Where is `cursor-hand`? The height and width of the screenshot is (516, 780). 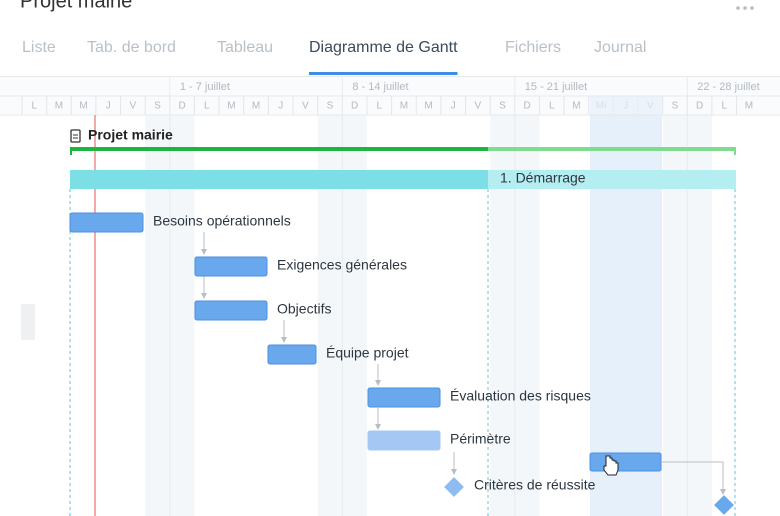 cursor-hand is located at coordinates (611, 465).